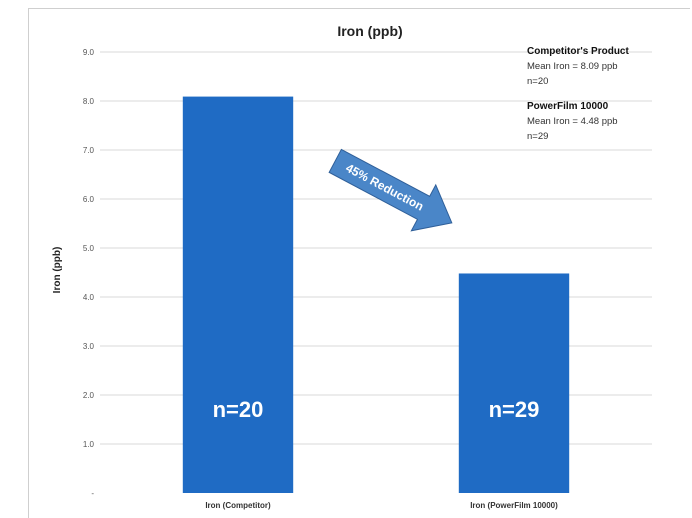 The width and height of the screenshot is (692, 518). What do you see at coordinates (89, 273) in the screenshot?
I see `y-tick-labels: 9.0 8.0 7.0 6.0 5.0 4.0 3.0 2.0 1.0 -` at bounding box center [89, 273].